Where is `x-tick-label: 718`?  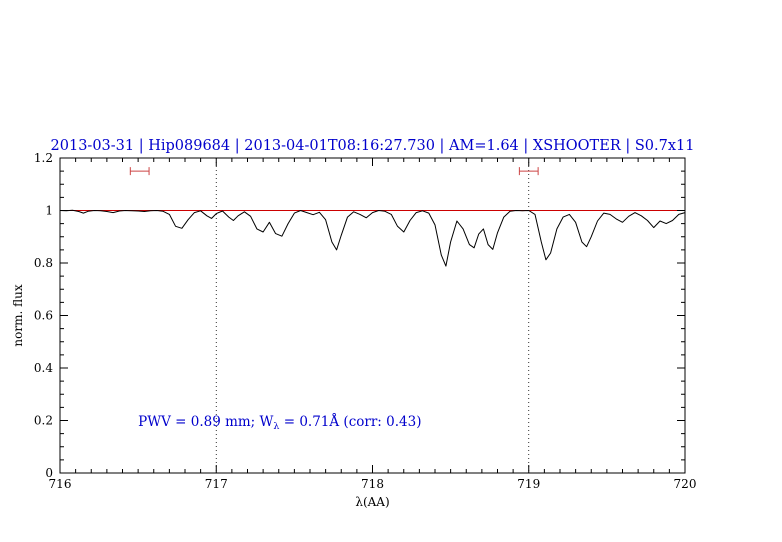
x-tick-label: 718 is located at coordinates (372, 484).